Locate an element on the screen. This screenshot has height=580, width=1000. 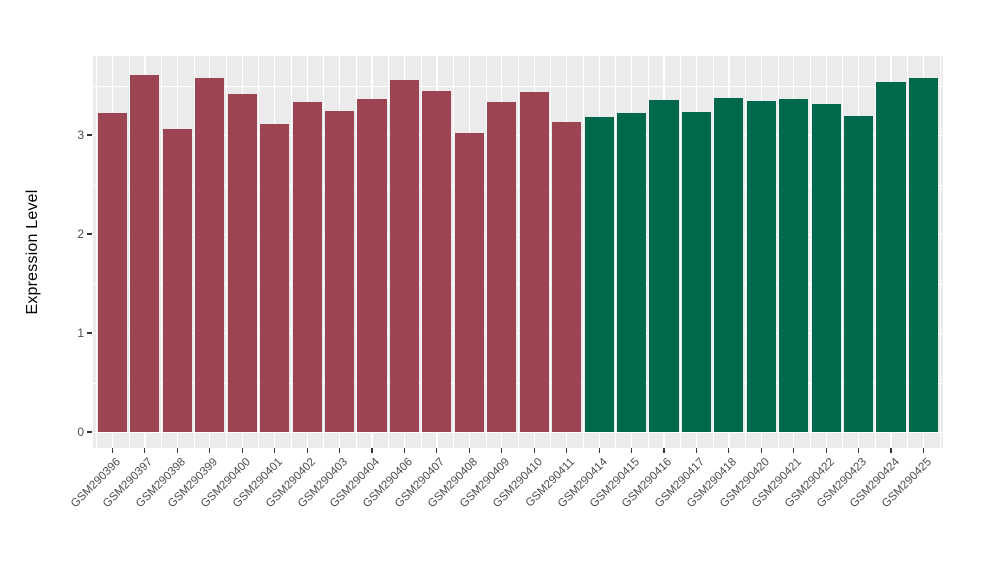
bar-GSM290414 is located at coordinates (599, 274).